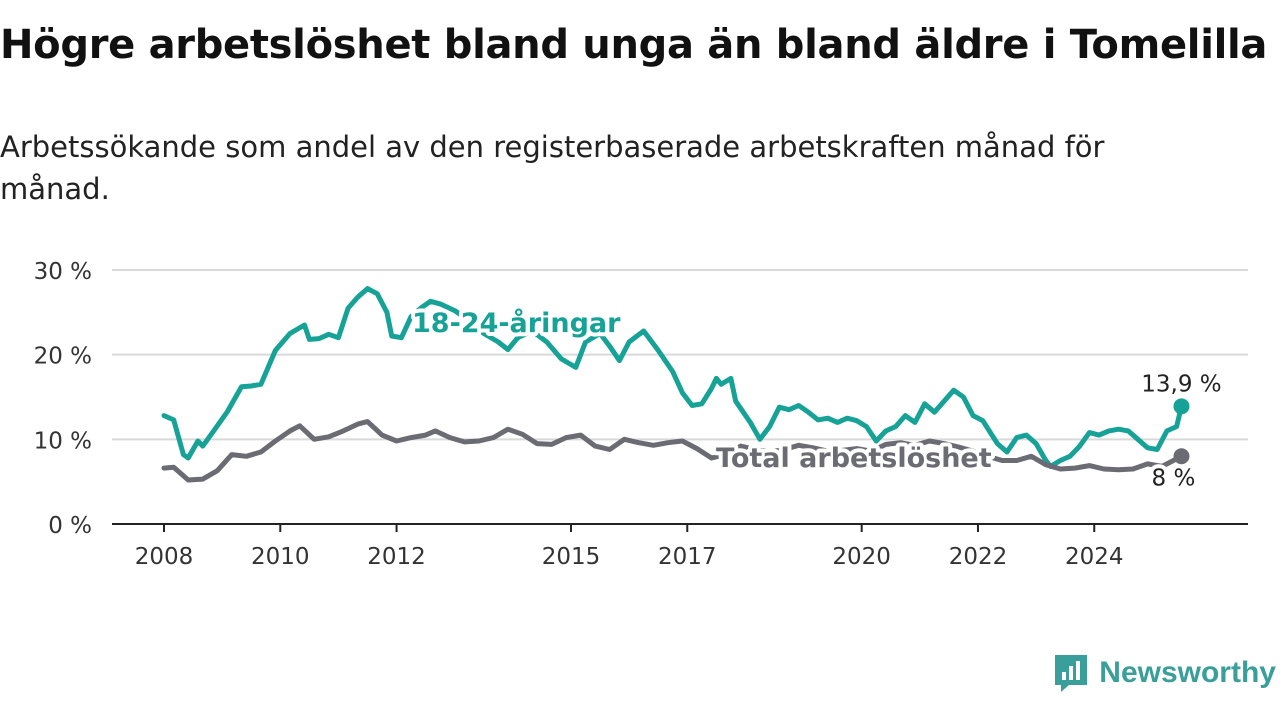 The width and height of the screenshot is (1280, 720). What do you see at coordinates (516, 323) in the screenshot?
I see `series-name-label: 18-24-åringar` at bounding box center [516, 323].